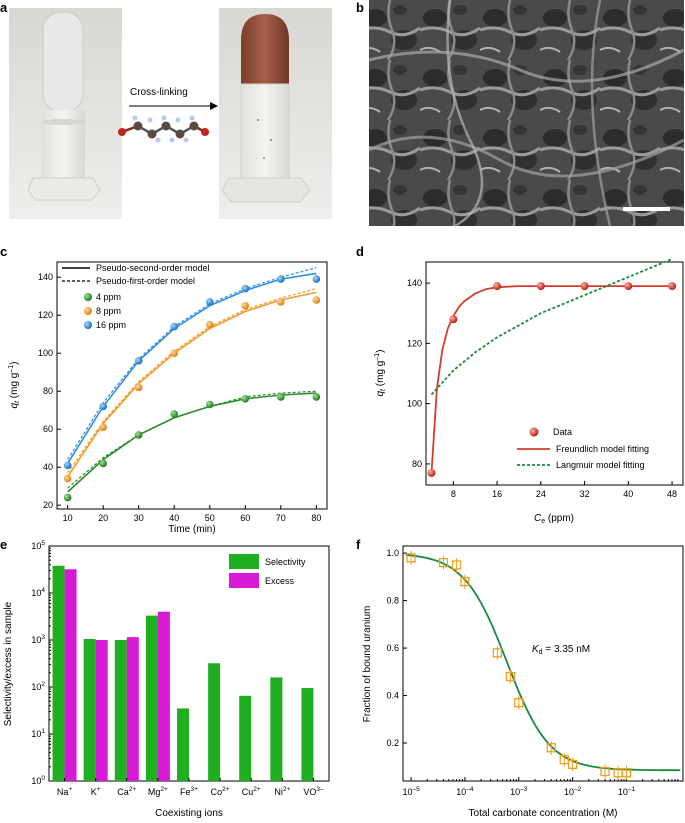 This screenshot has height=823, width=685. I want to click on c-ytick-label: 20, so click(48, 505).